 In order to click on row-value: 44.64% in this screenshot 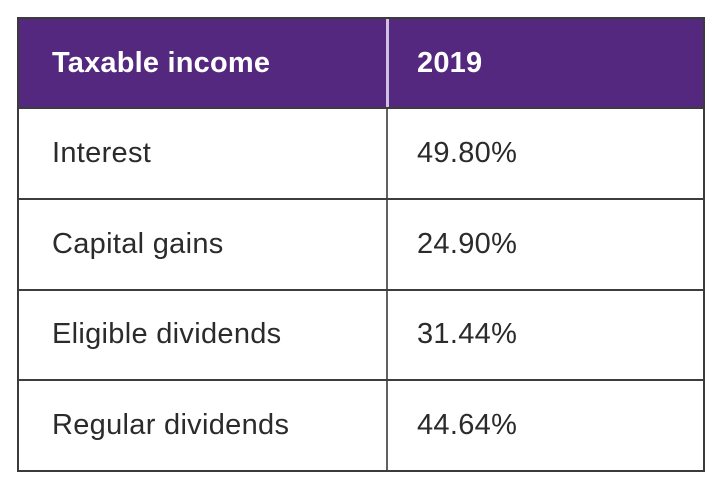, I will do `click(467, 425)`.